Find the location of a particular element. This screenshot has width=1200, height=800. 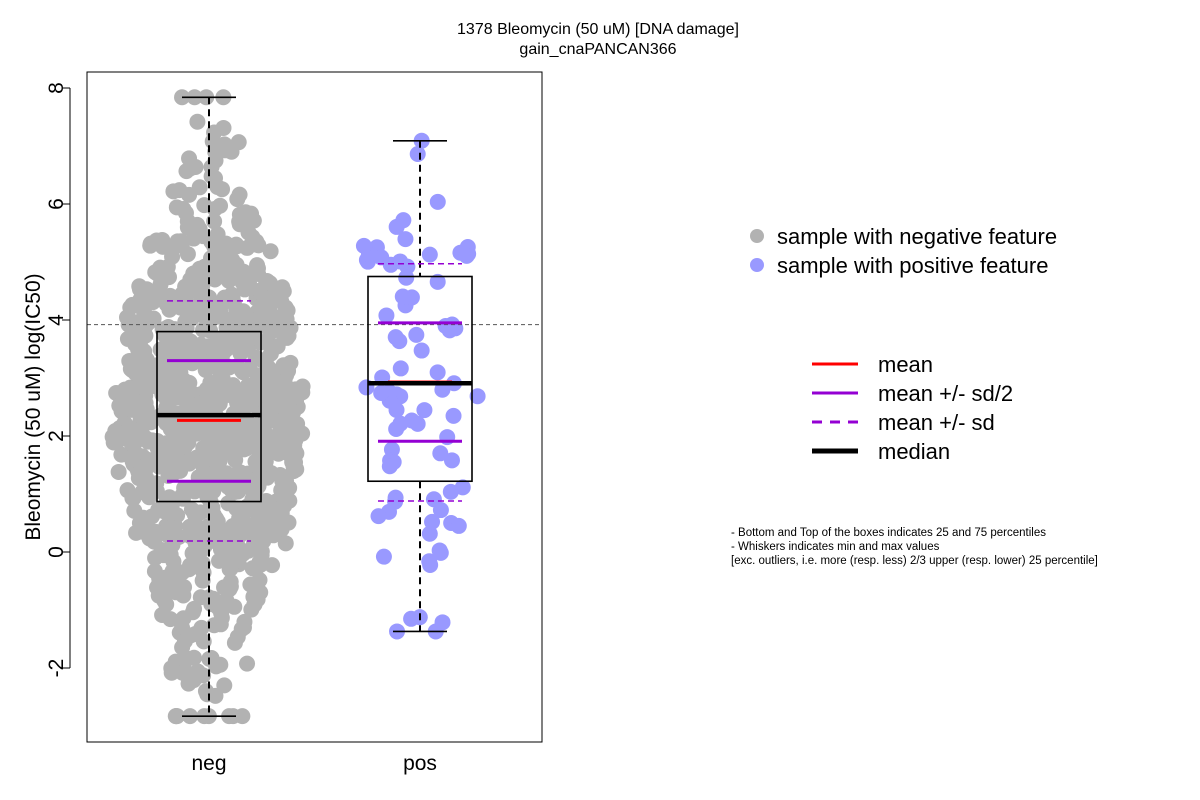

y-tick-label: 6 is located at coordinates (56, 204).